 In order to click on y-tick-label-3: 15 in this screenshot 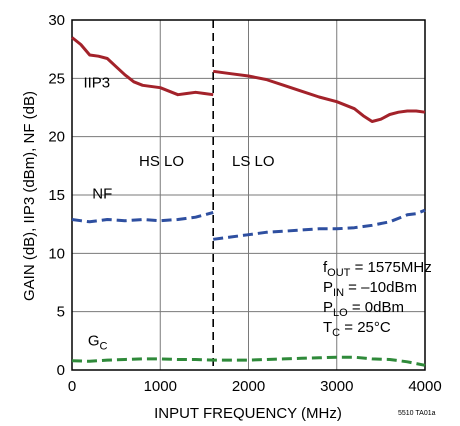, I will do `click(56, 195)`.